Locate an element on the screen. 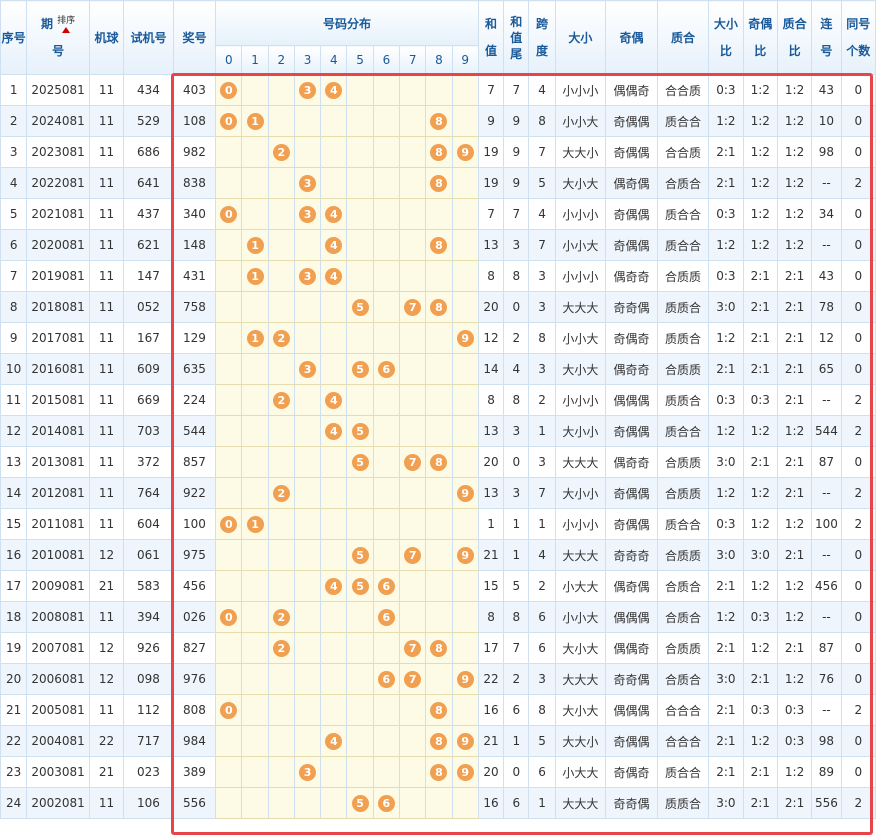  number-ball: 4 is located at coordinates (334, 214).